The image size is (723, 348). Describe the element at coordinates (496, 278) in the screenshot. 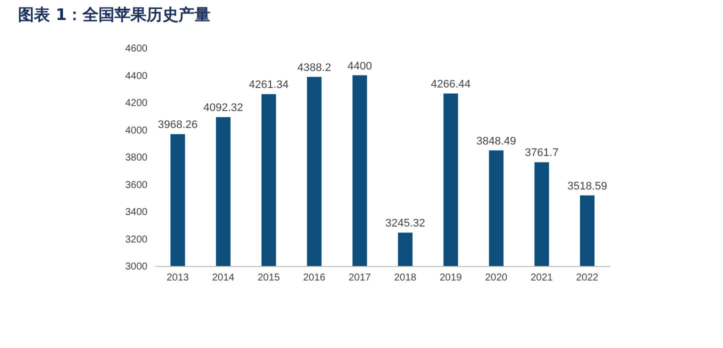

I see `x-tick-label: 2020` at that location.